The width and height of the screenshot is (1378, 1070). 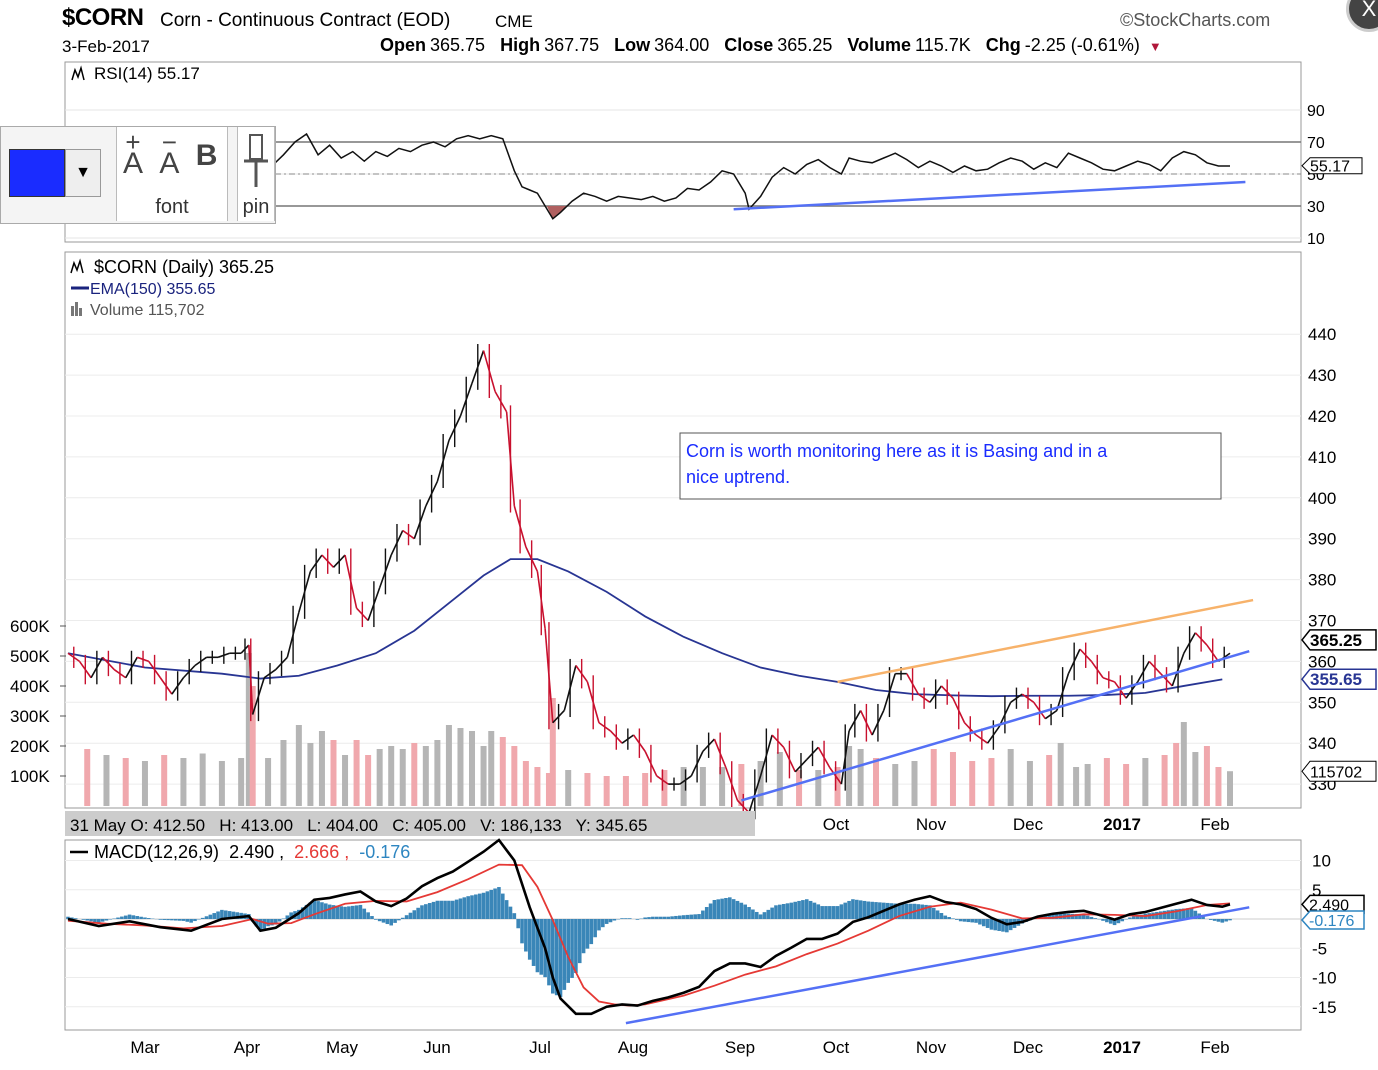 What do you see at coordinates (1028, 824) in the screenshot?
I see `month-label: Dec` at bounding box center [1028, 824].